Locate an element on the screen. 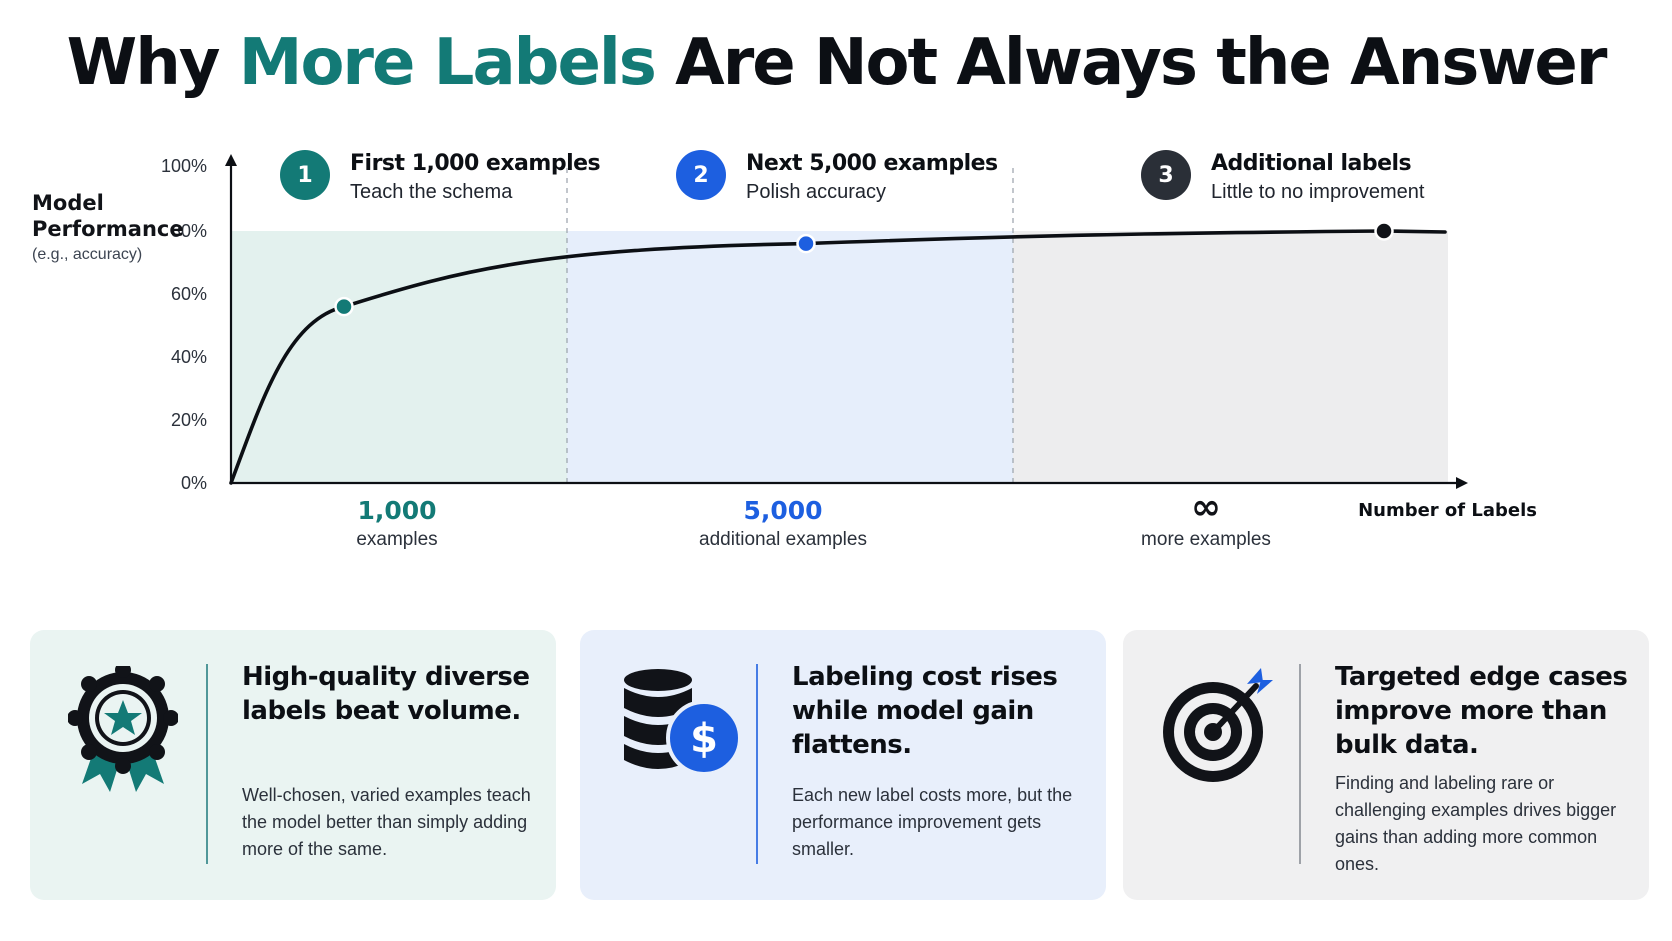 Image resolution: width=1672 pixels, height=941 pixels. y-axis-sublabel: (e.g., accuracy) is located at coordinates (87, 254).